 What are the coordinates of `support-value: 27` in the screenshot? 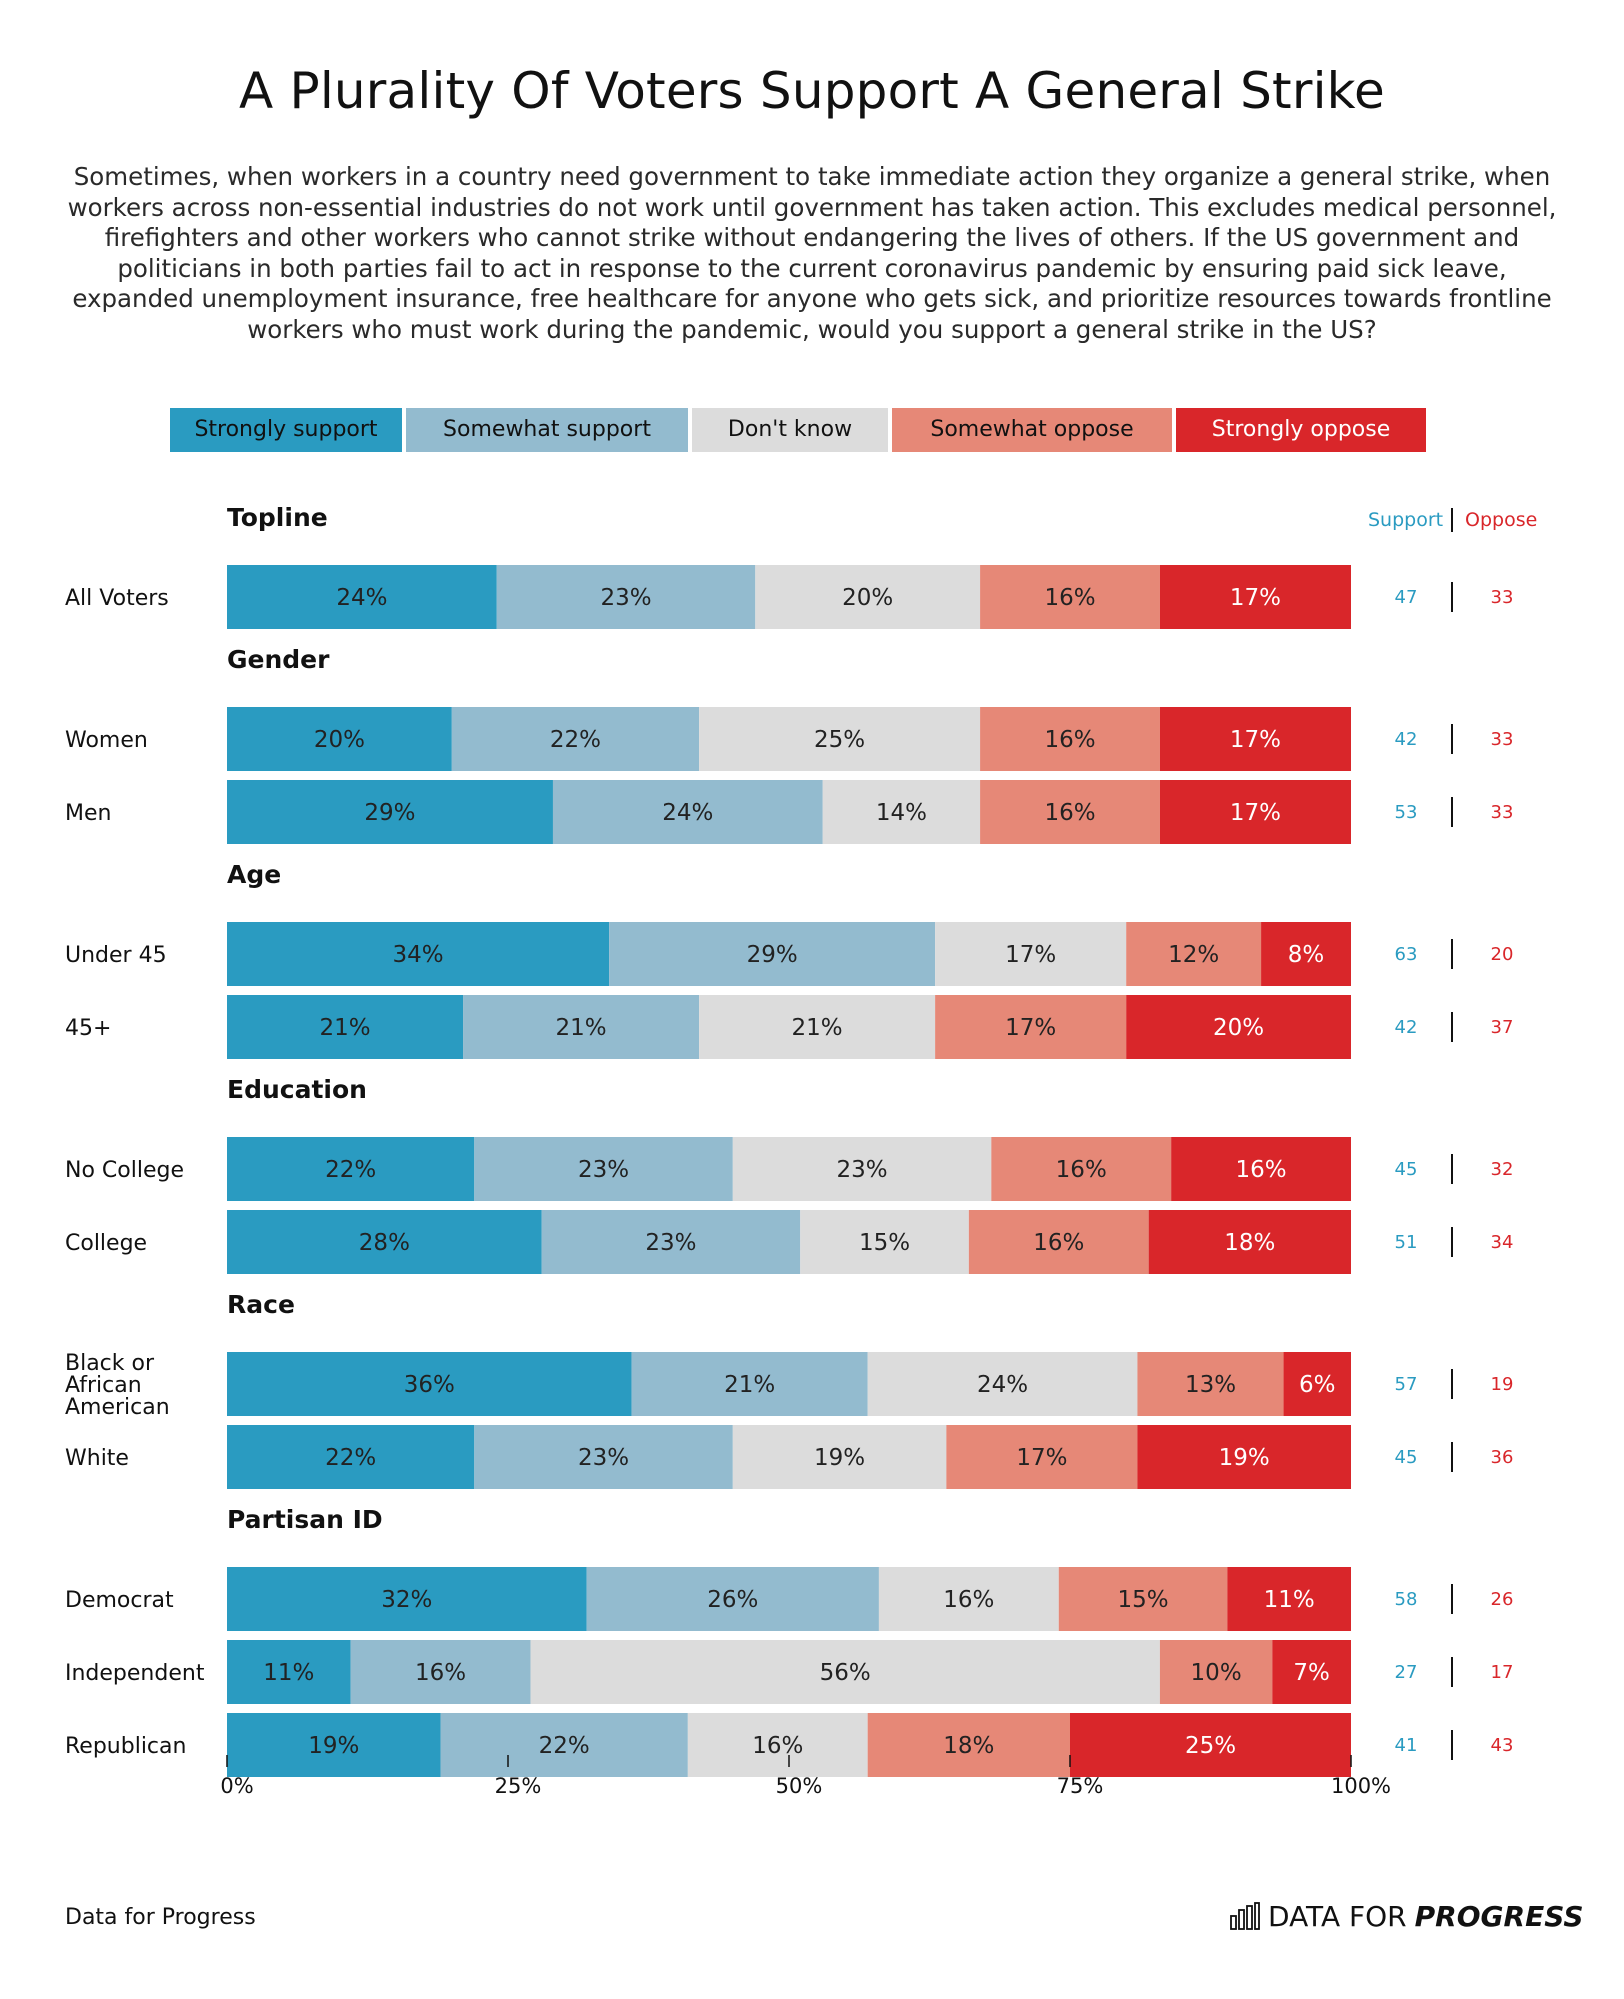 It's located at (1406, 1672).